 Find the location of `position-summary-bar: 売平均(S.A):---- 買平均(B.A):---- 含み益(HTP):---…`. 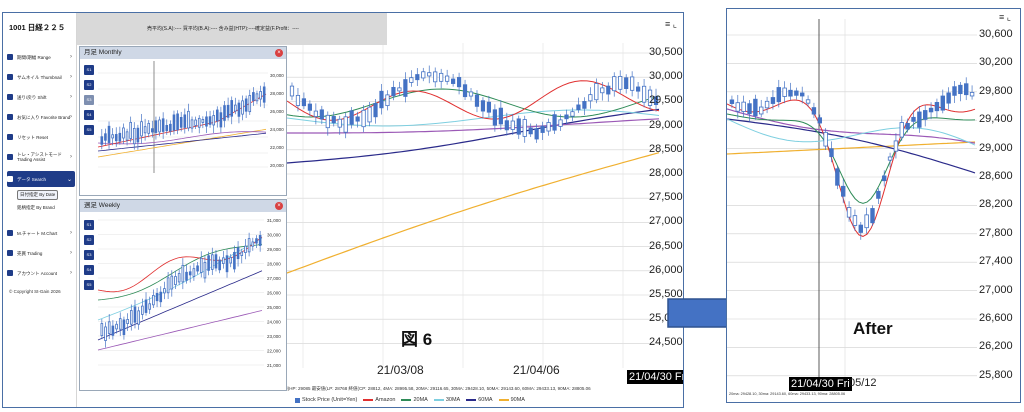

position-summary-bar: 売平均(S.A):---- 買平均(B.A):---- 含み益(HTP):---… is located at coordinates (232, 29).